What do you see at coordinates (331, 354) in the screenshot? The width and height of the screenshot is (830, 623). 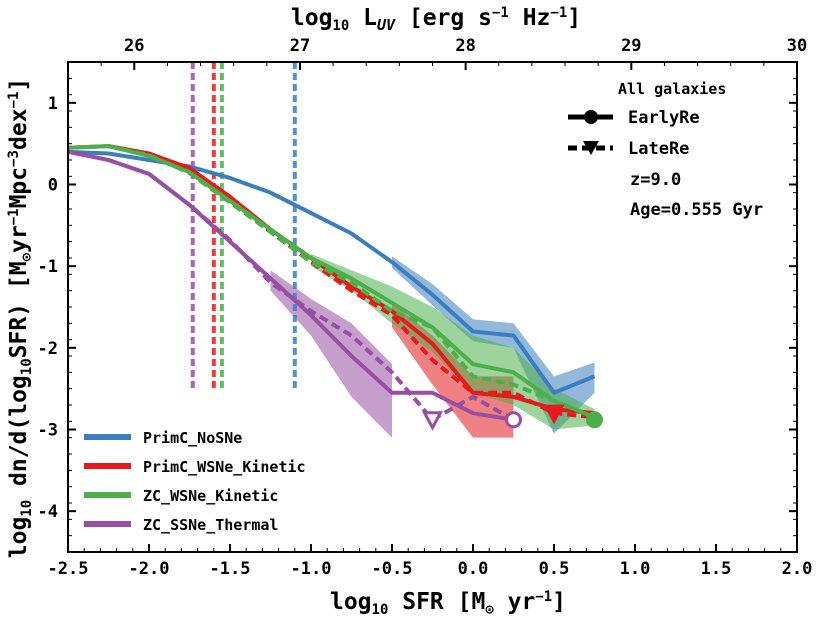 I see `band-zc-ssne-thermal` at bounding box center [331, 354].